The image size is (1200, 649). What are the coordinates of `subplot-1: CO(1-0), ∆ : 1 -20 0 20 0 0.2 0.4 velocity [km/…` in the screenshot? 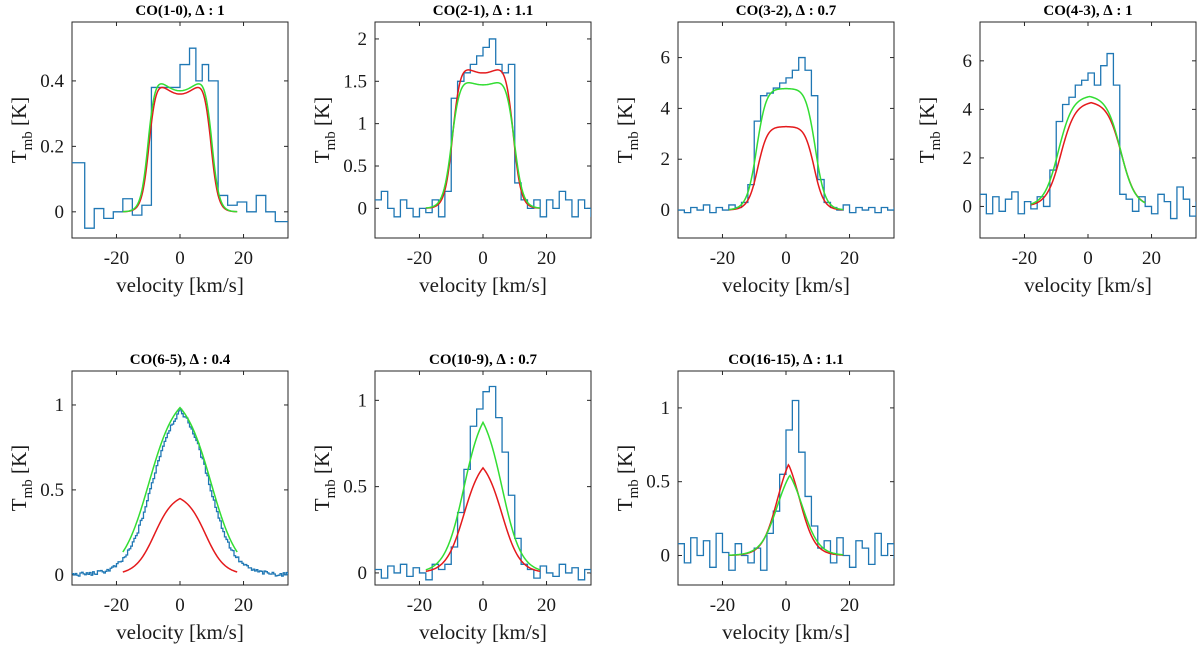 It's located at (148, 150).